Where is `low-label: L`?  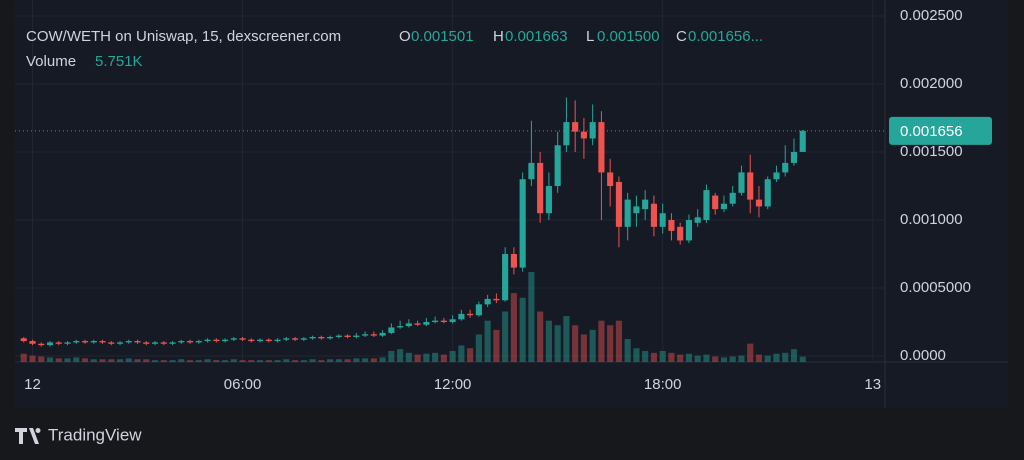 low-label: L is located at coordinates (590, 36).